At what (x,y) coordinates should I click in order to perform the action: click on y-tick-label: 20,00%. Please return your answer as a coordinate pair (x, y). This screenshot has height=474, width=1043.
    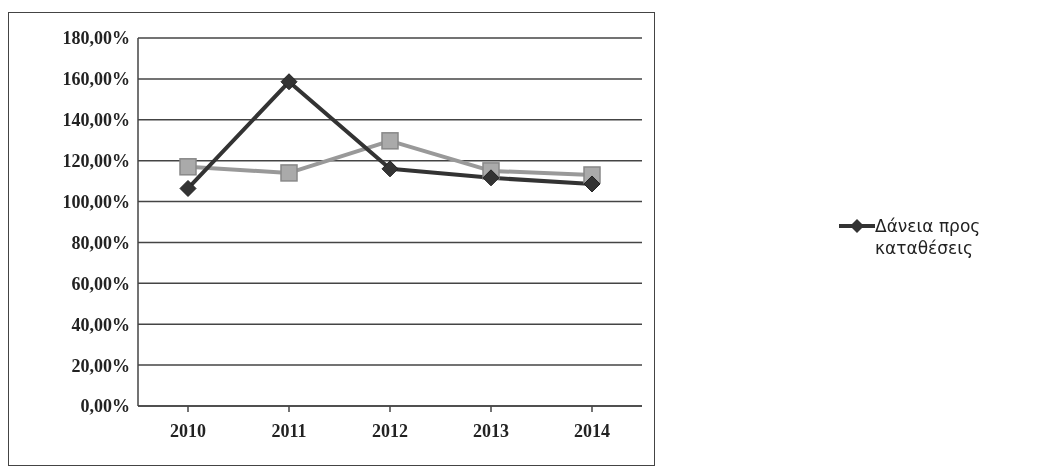
    Looking at the image, I should click on (100, 365).